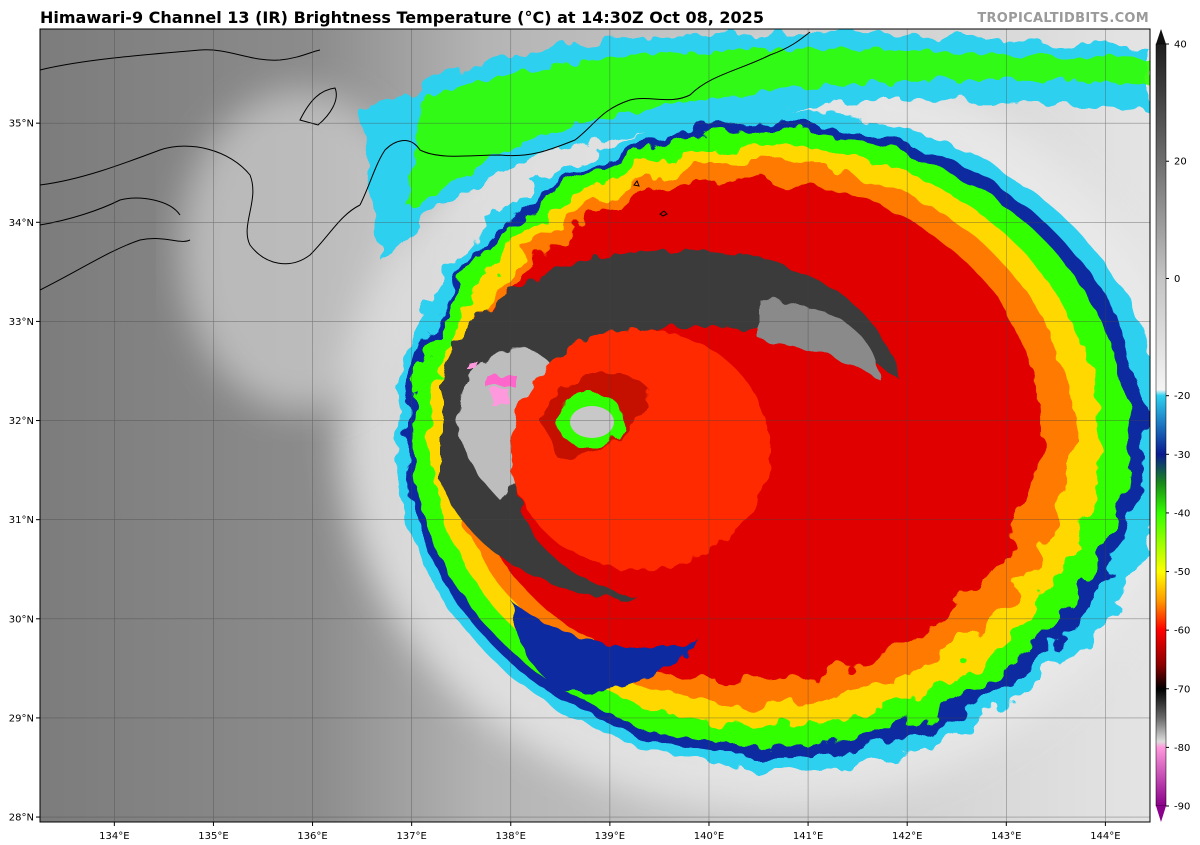 The image size is (1200, 845). Describe the element at coordinates (1182, 572) in the screenshot. I see `colorbar-tick-label: -50` at that location.